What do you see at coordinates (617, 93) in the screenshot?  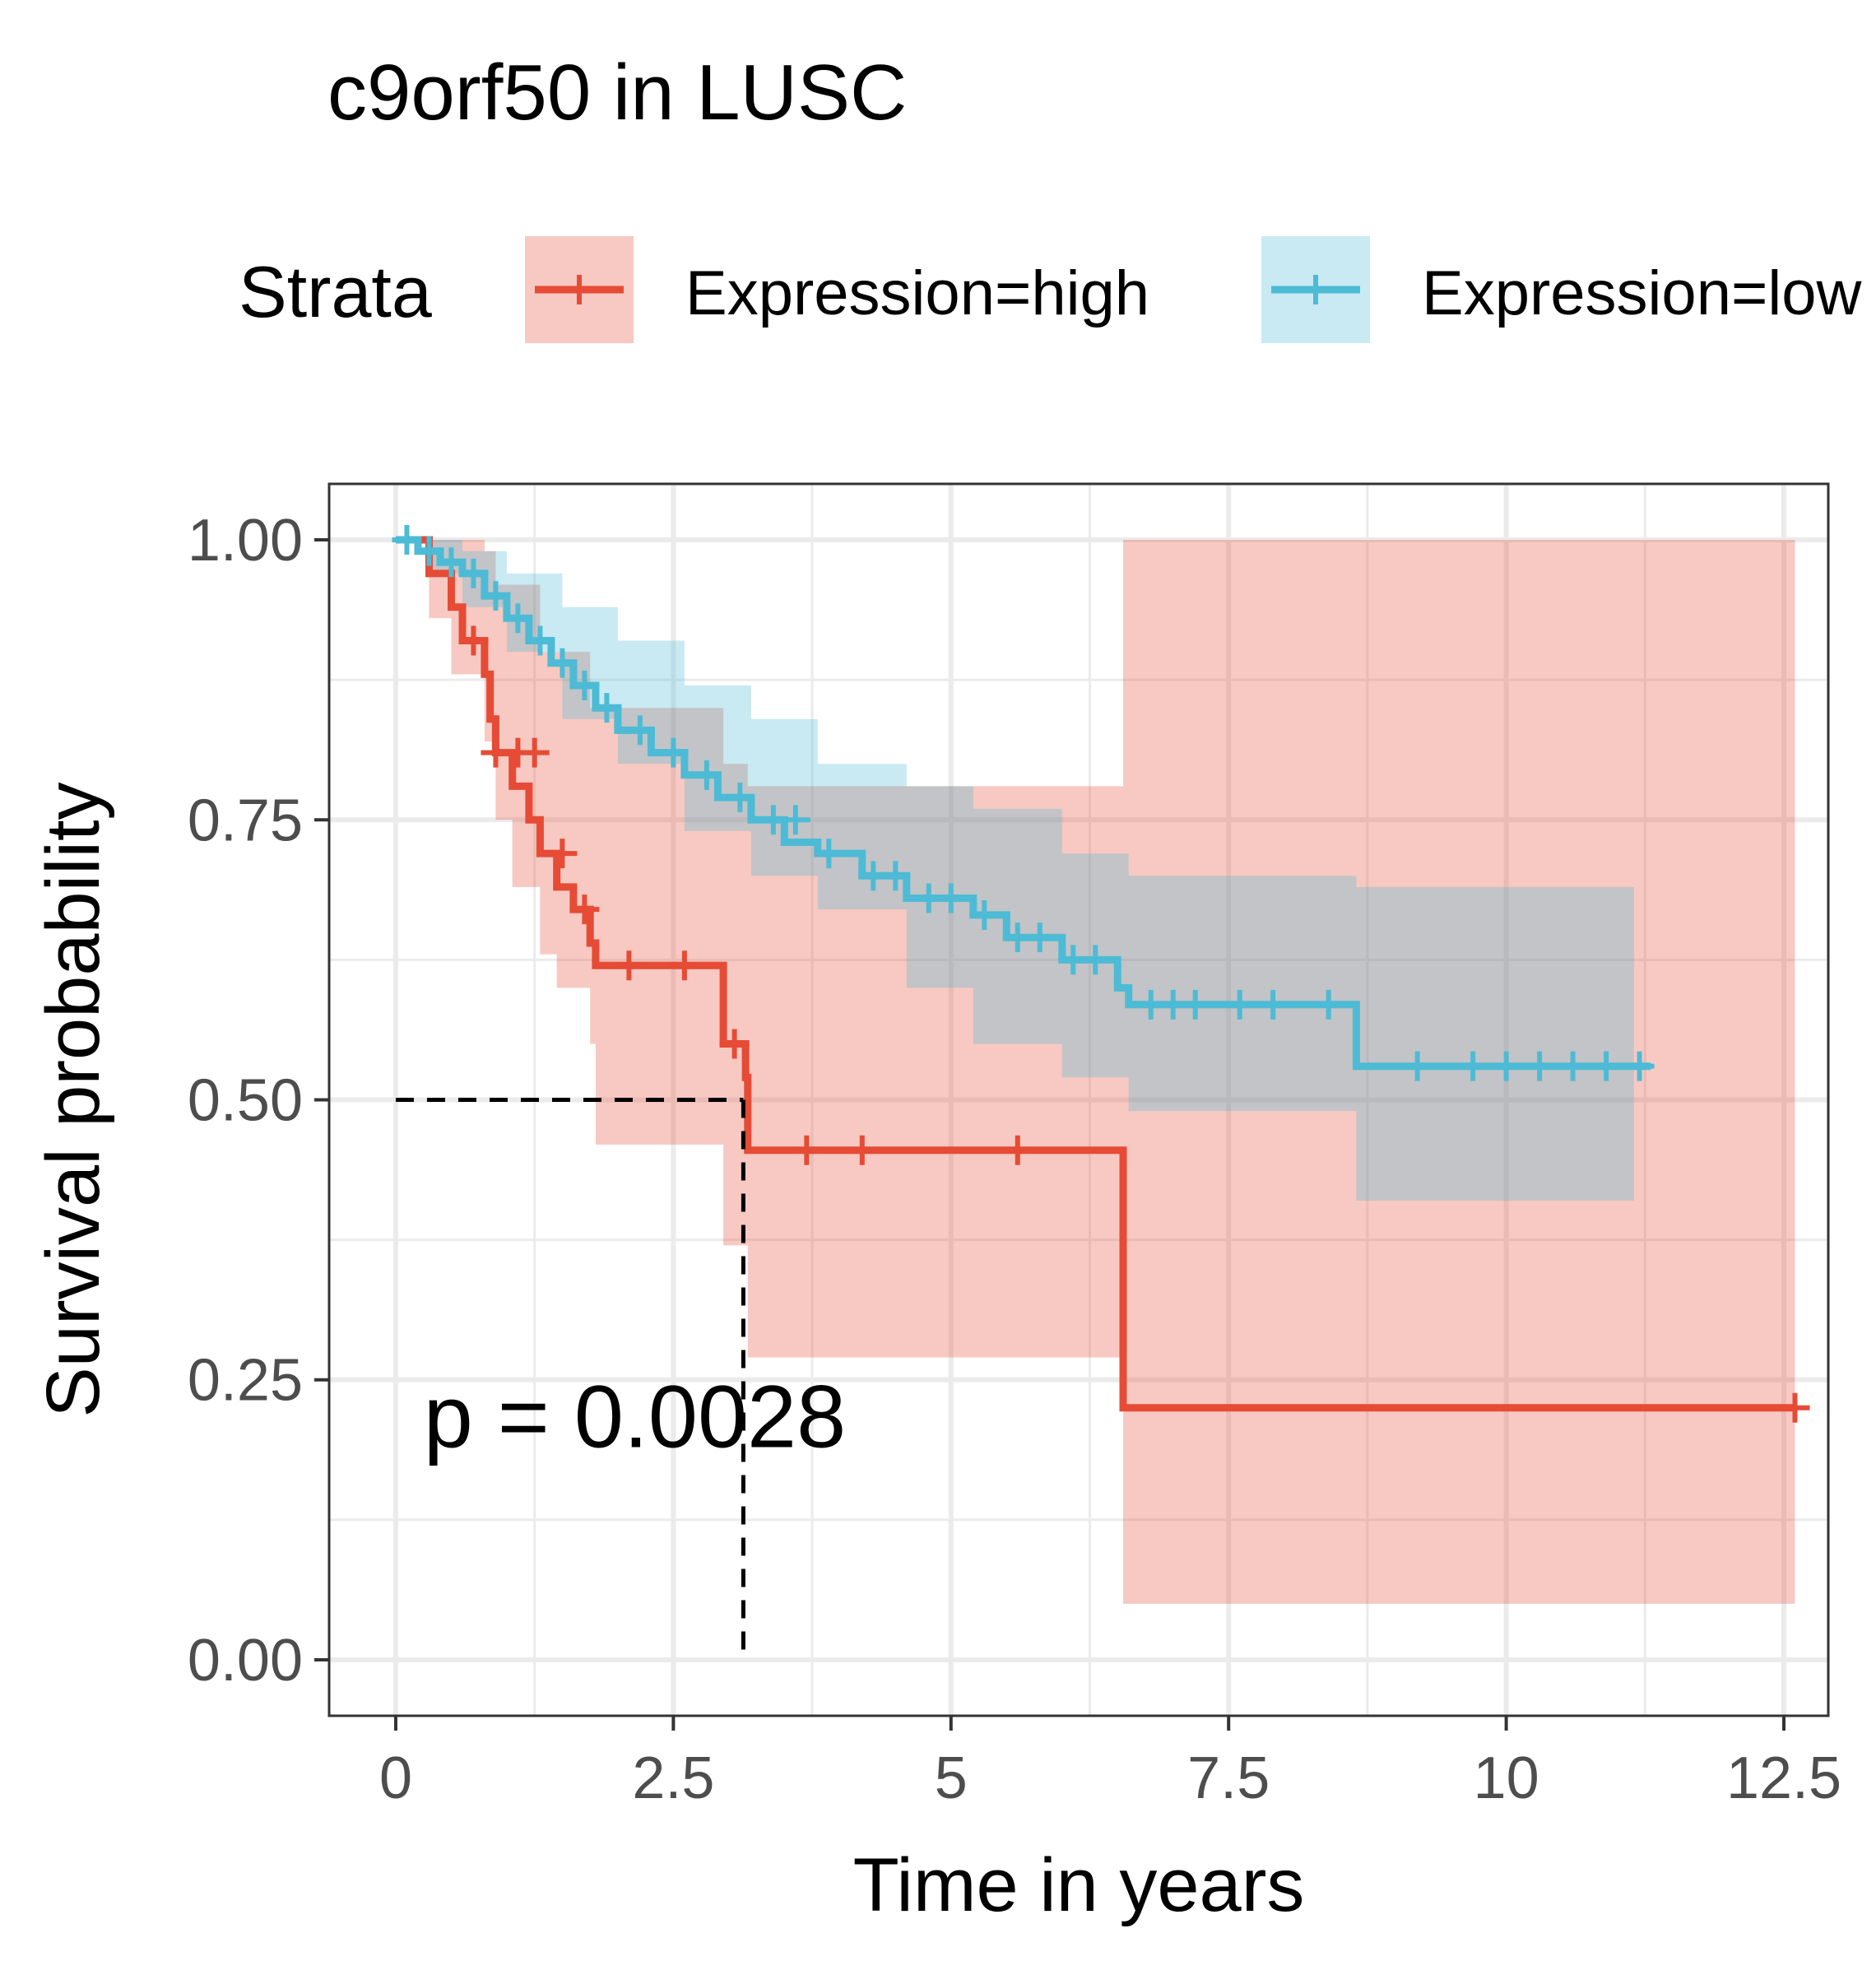 I see `chart-title: c9orf50 in LUSC` at bounding box center [617, 93].